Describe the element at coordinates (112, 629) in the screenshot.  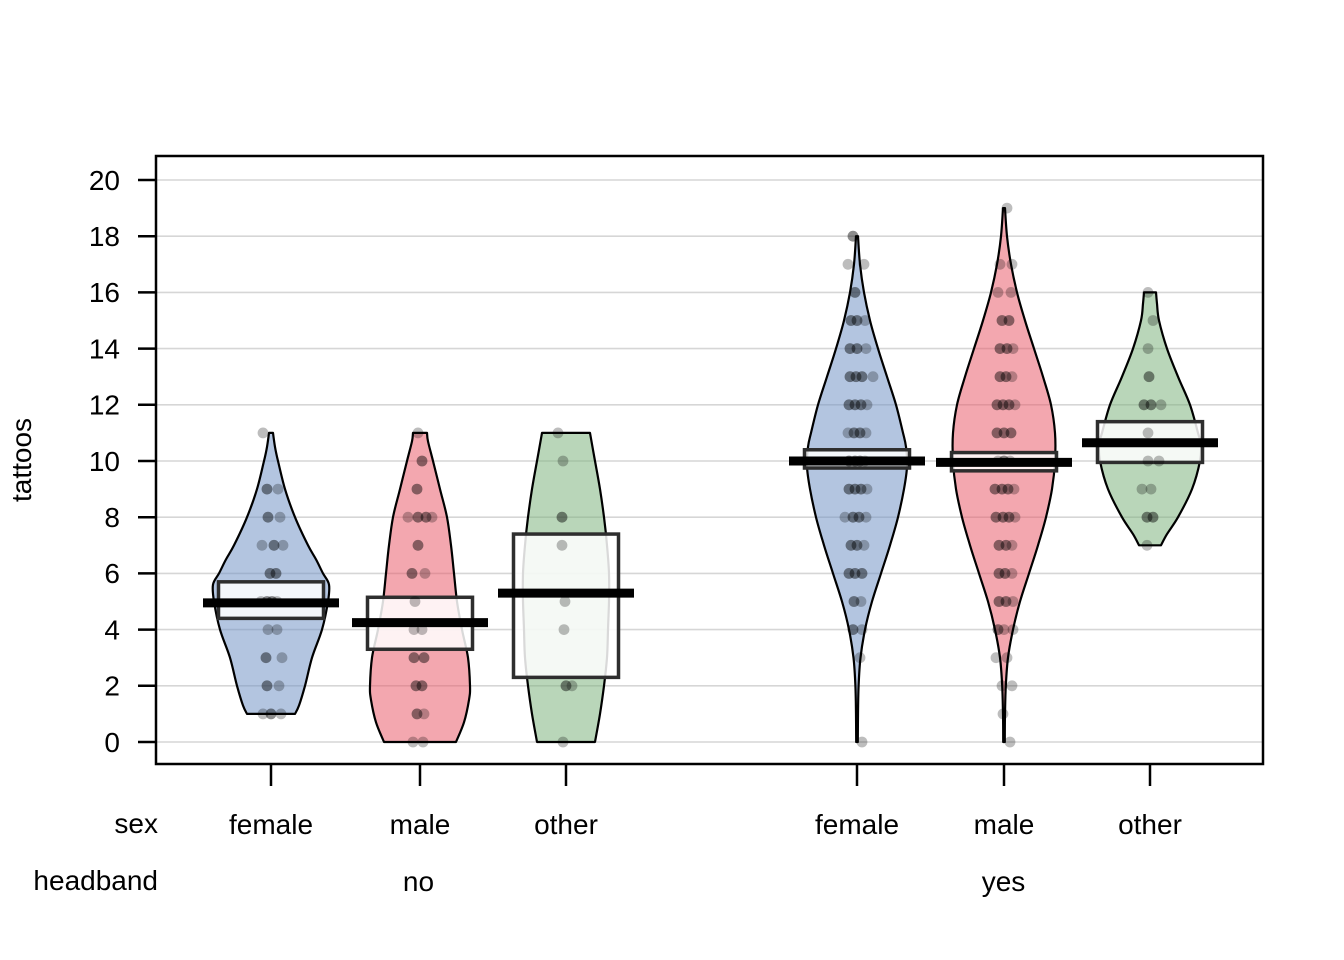
I see `y-tick-label-4: 4` at that location.